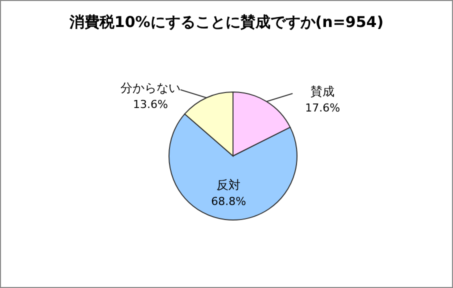 The width and height of the screenshot is (453, 288). Describe the element at coordinates (226, 22) in the screenshot. I see `chart-title: 消費税10%にすることに賛成ですか(n=954)` at that location.